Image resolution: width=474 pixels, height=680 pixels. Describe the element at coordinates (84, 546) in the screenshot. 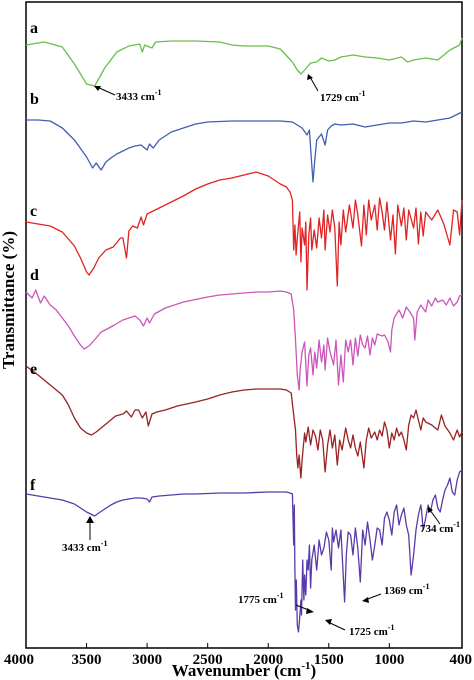

I see `annotation-f-3433: 3433 cm-1` at that location.